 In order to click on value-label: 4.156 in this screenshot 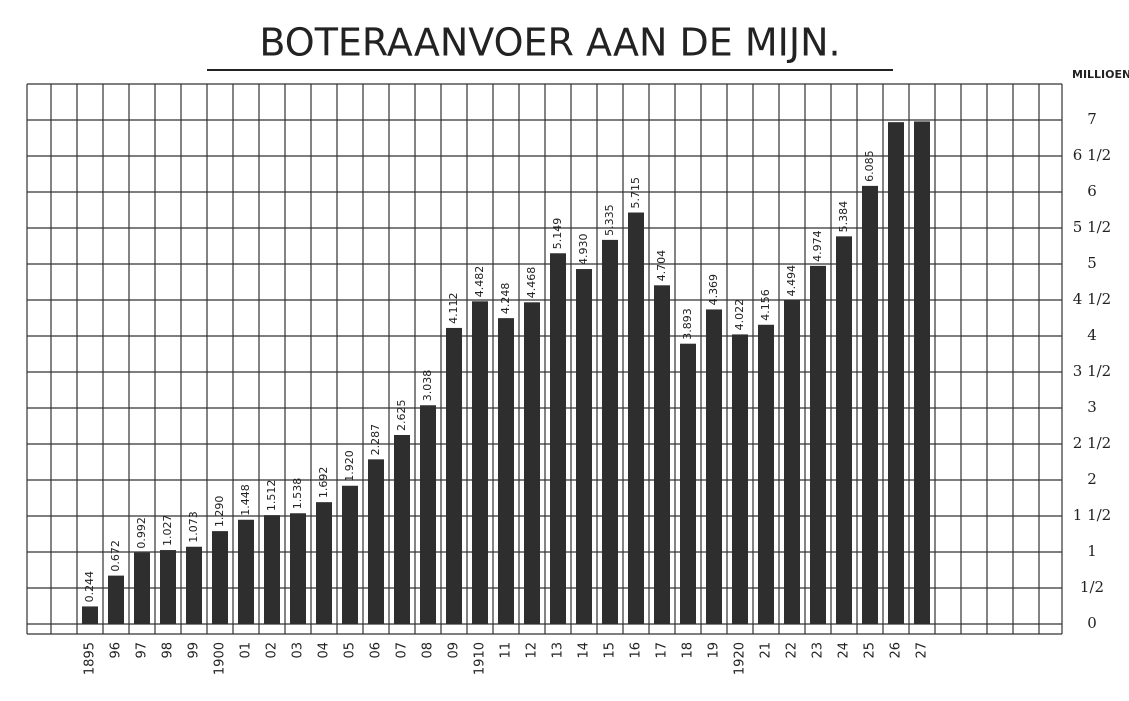, I will do `click(765, 305)`.